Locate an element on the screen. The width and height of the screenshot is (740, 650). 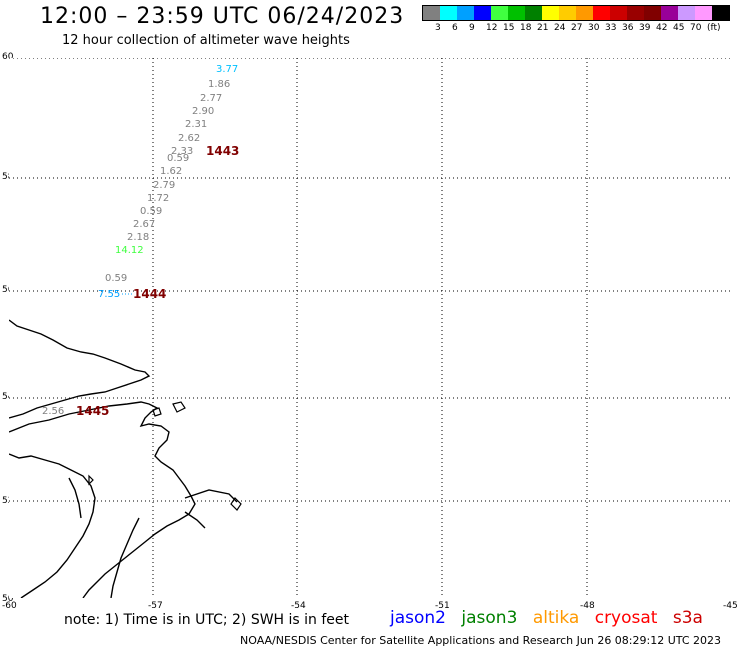
satellite-legend: jason2 jason3 altika cryosat s3a is located at coordinates (551, 618).